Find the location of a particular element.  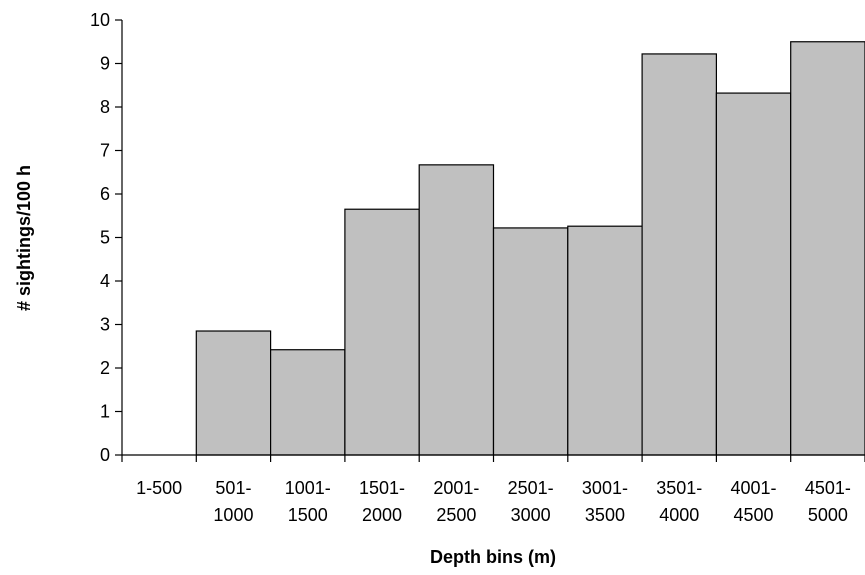

x-tick-label-line: 4000 is located at coordinates (679, 515).